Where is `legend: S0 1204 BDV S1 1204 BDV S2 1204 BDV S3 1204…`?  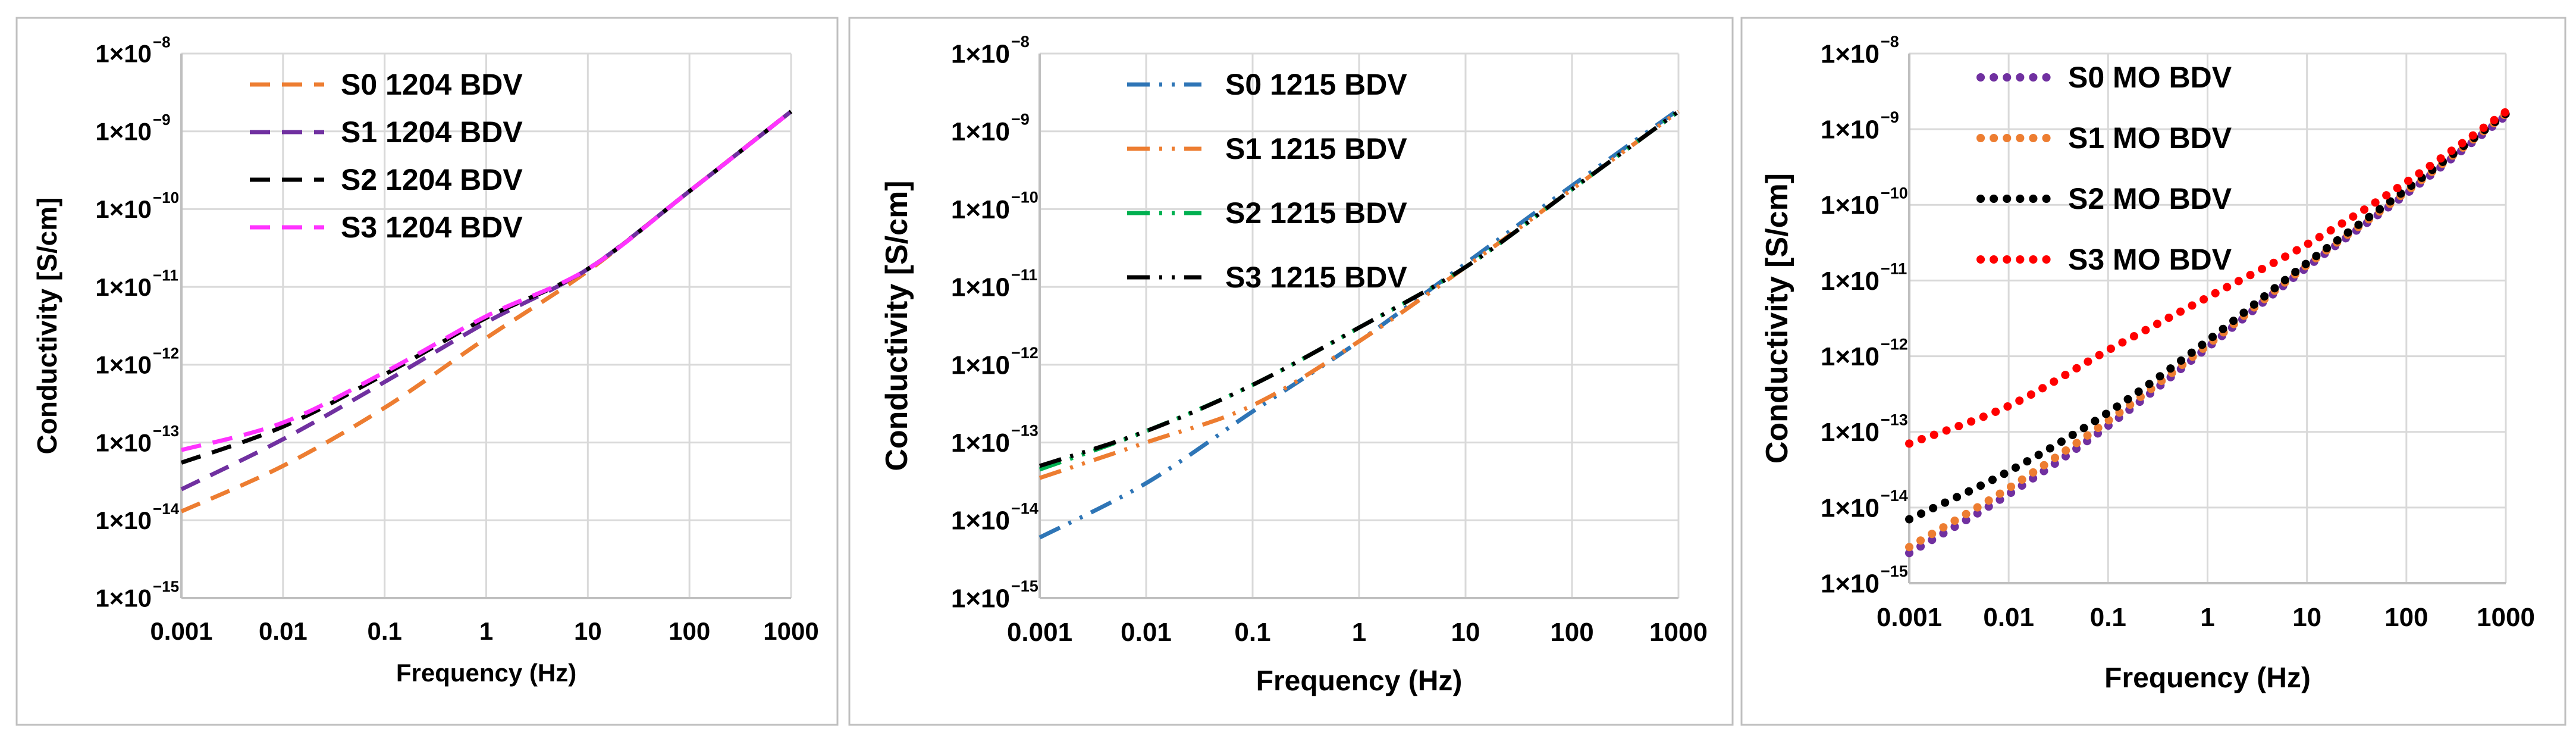 legend: S0 1204 BDV S1 1204 BDV S2 1204 BDV S3 1204… is located at coordinates (386, 156).